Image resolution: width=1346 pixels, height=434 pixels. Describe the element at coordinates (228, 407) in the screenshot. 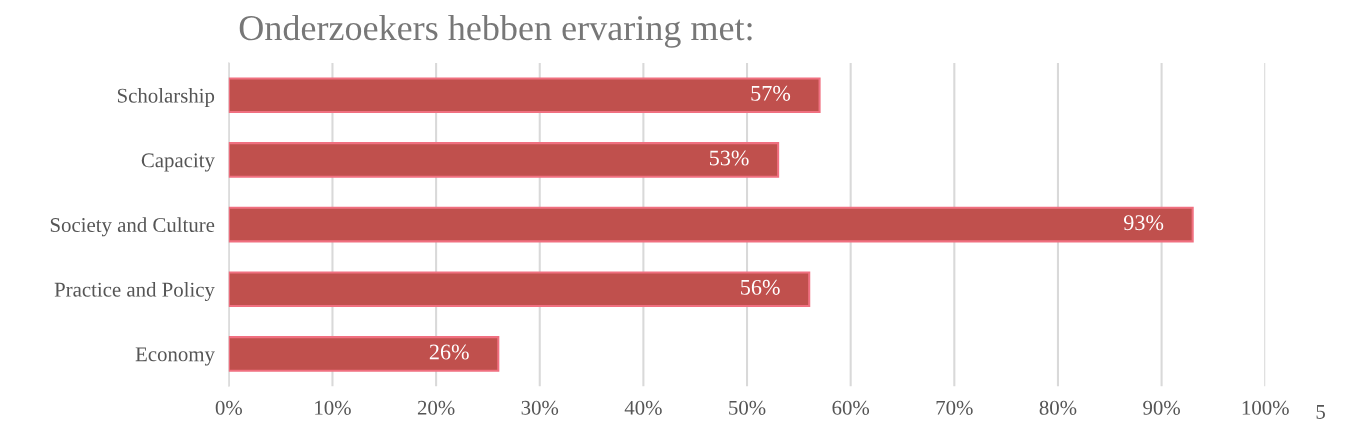

I see `x-tick-label: 0%` at that location.